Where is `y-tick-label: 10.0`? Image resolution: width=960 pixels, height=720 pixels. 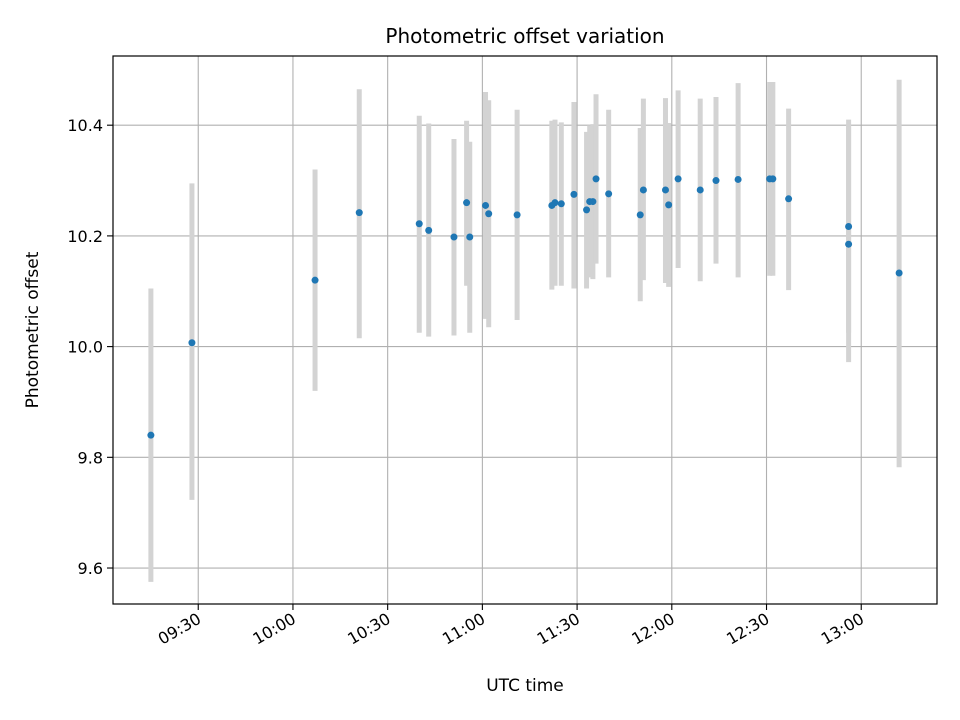 y-tick-label: 10.0 is located at coordinates (85, 347).